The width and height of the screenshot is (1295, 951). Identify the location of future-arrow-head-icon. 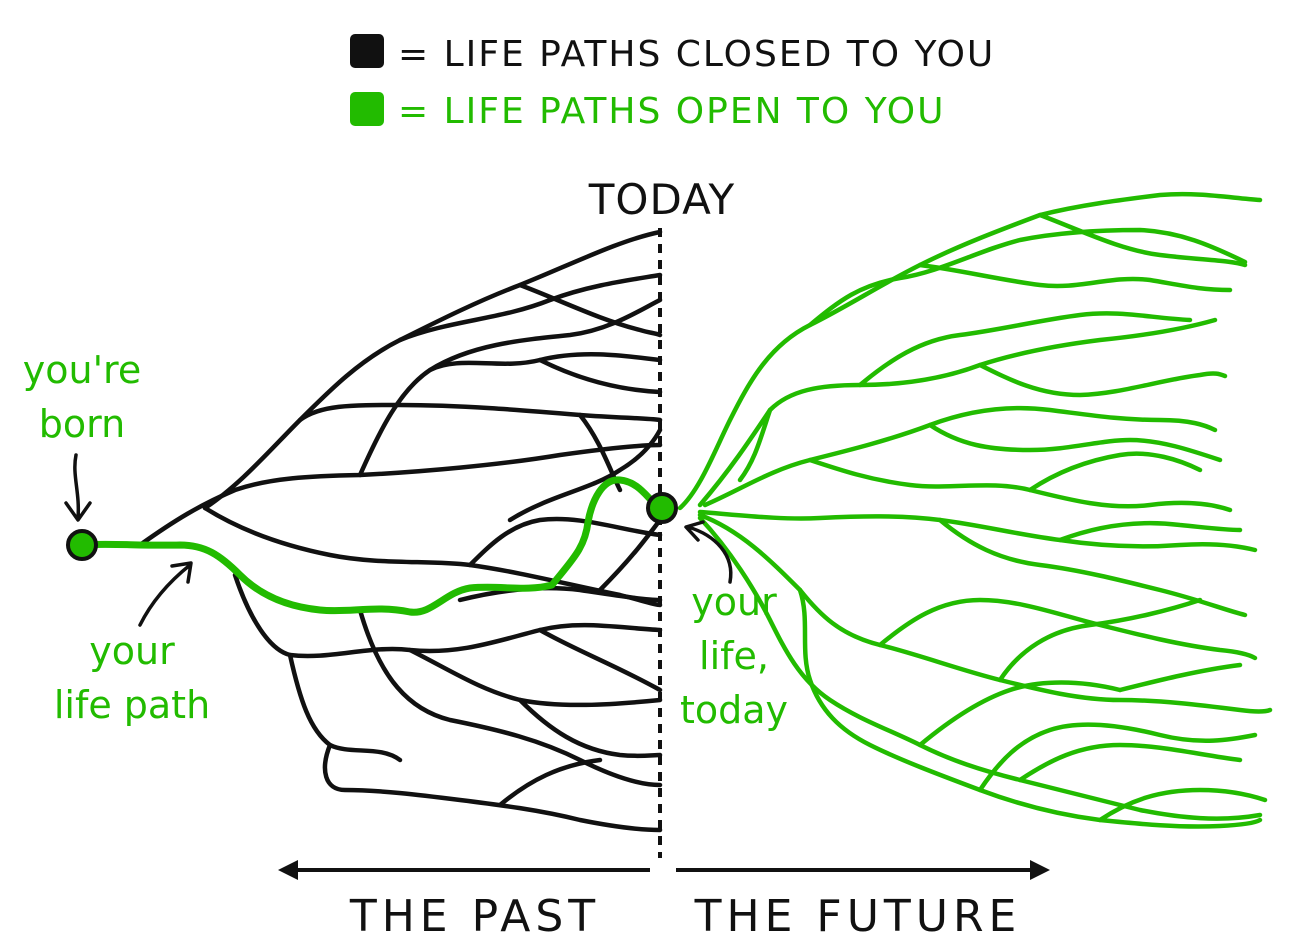
(1040, 870).